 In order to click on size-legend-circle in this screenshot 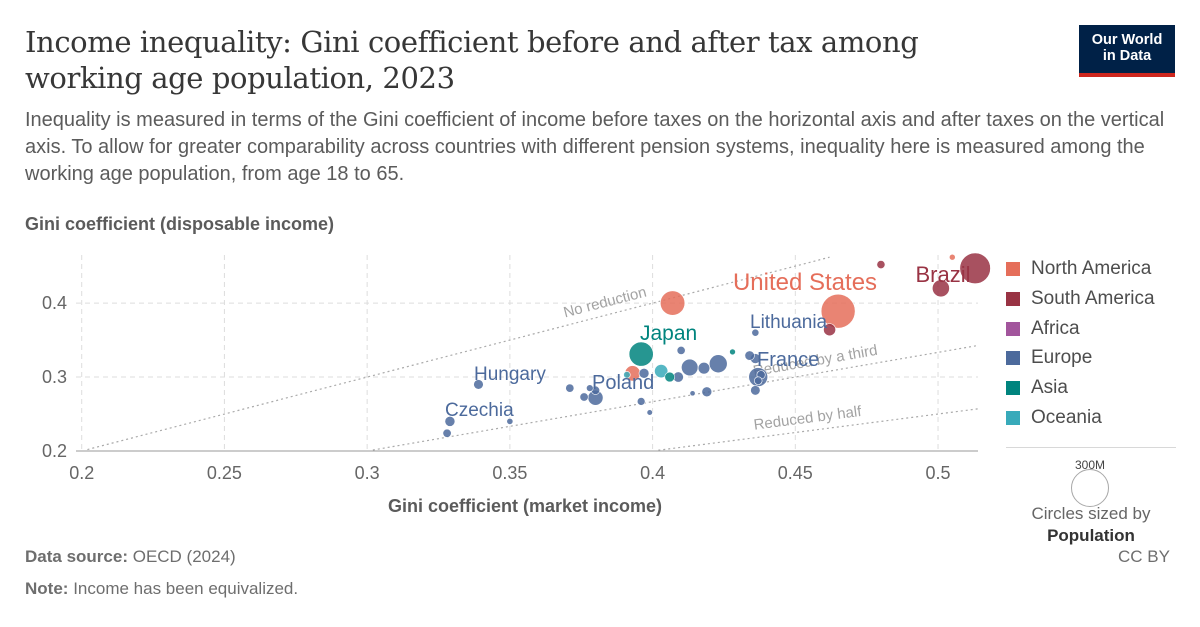, I will do `click(1090, 488)`.